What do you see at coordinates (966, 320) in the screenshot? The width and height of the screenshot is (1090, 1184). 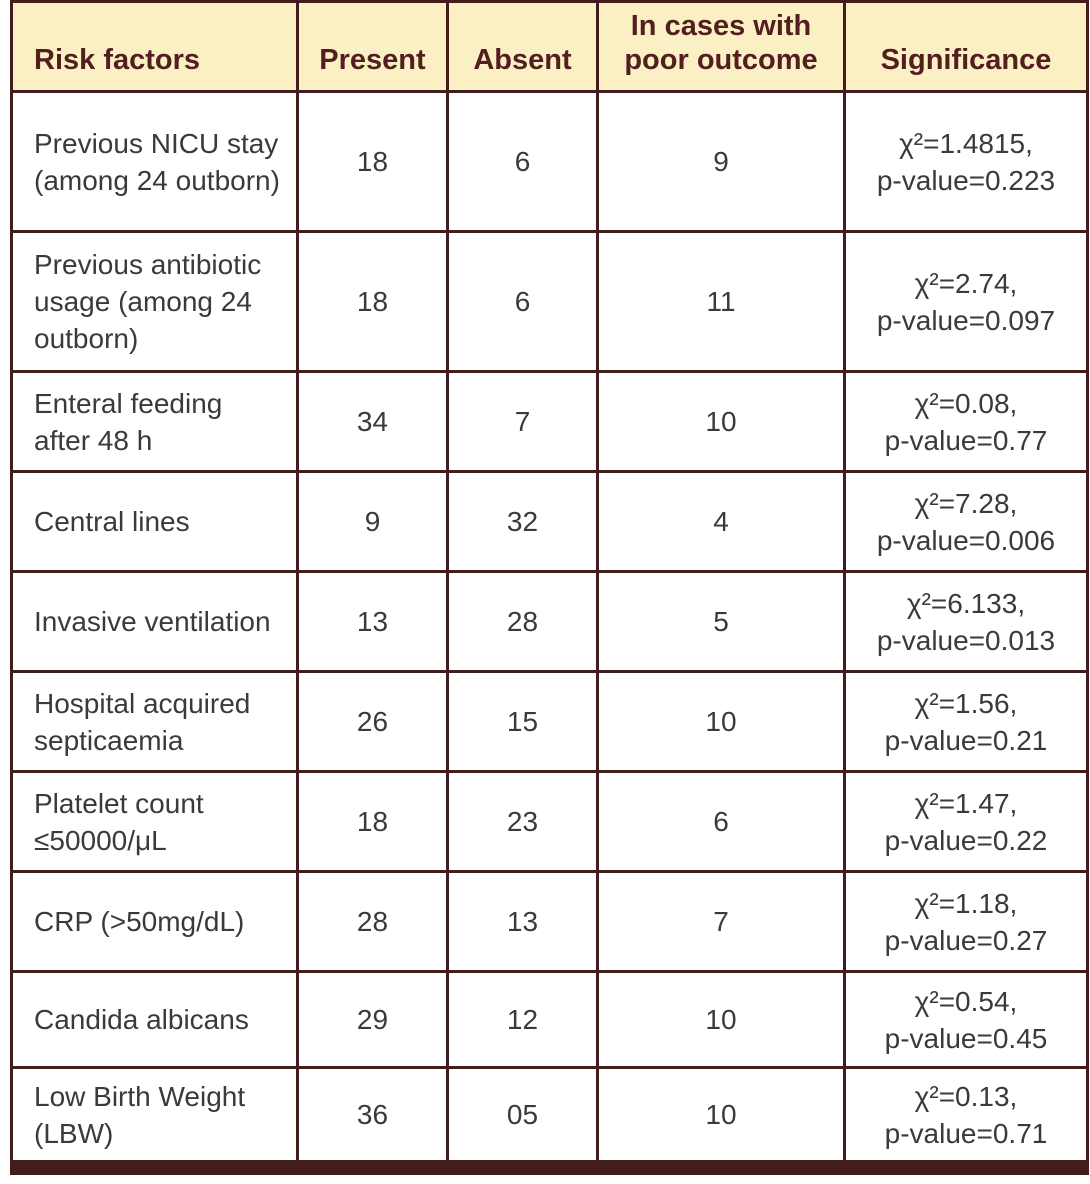 I see `p-value: p-value=0.097` at bounding box center [966, 320].